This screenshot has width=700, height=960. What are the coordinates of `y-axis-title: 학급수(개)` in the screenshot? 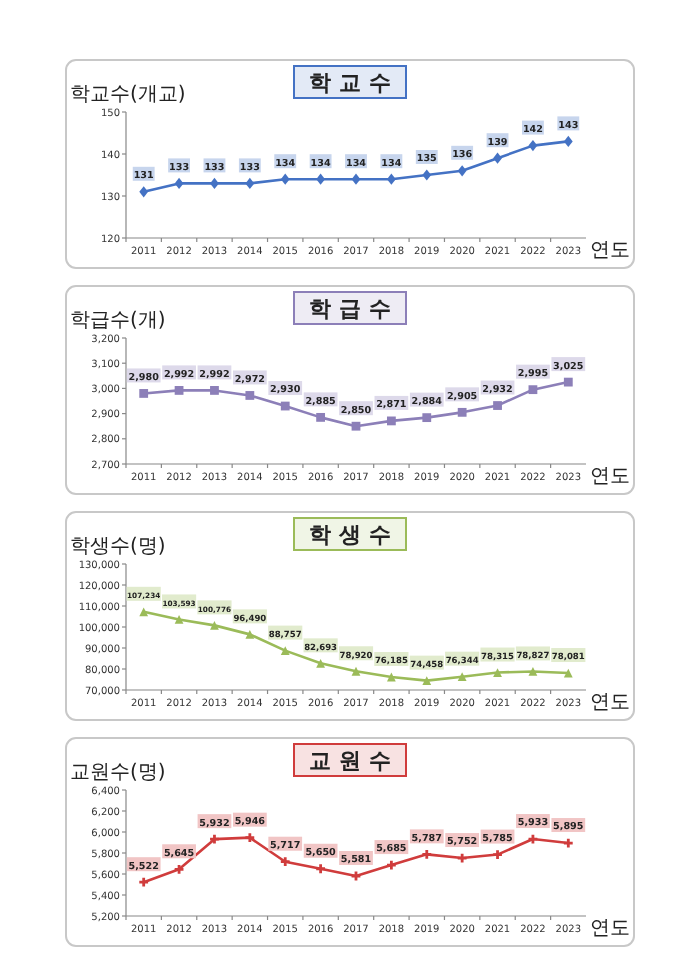 It's located at (118, 321).